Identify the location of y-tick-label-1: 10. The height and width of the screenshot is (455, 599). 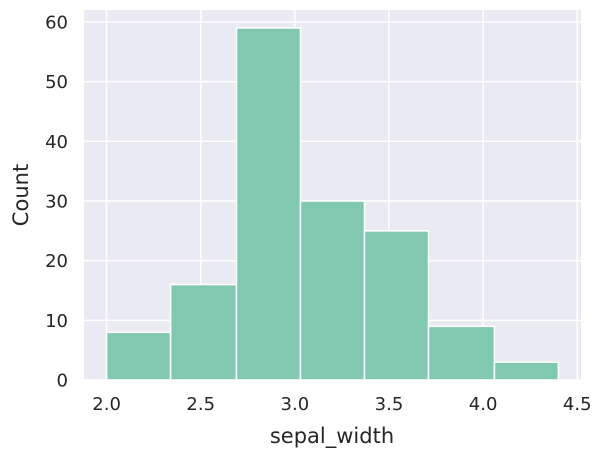
(56, 321).